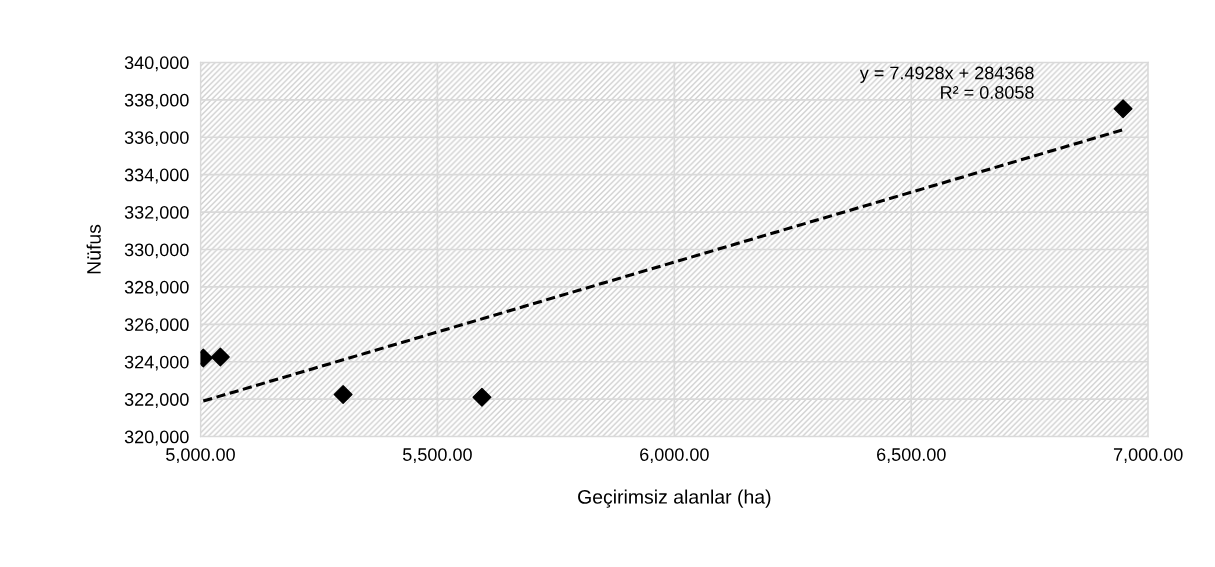 The width and height of the screenshot is (1215, 567). Describe the element at coordinates (946, 82) in the screenshot. I see `annotation: y = 7.4928x + 284368 R² = 0.8058` at that location.